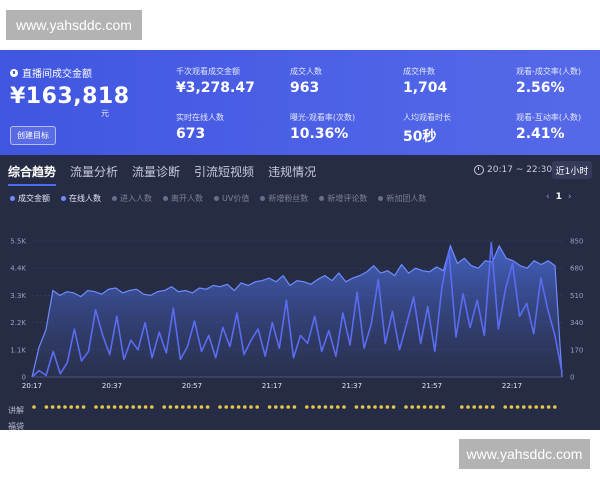 Image resolution: width=600 pixels, height=480 pixels. What do you see at coordinates (292, 172) in the screenshot?
I see `tab-violations: 违规情况` at bounding box center [292, 172].